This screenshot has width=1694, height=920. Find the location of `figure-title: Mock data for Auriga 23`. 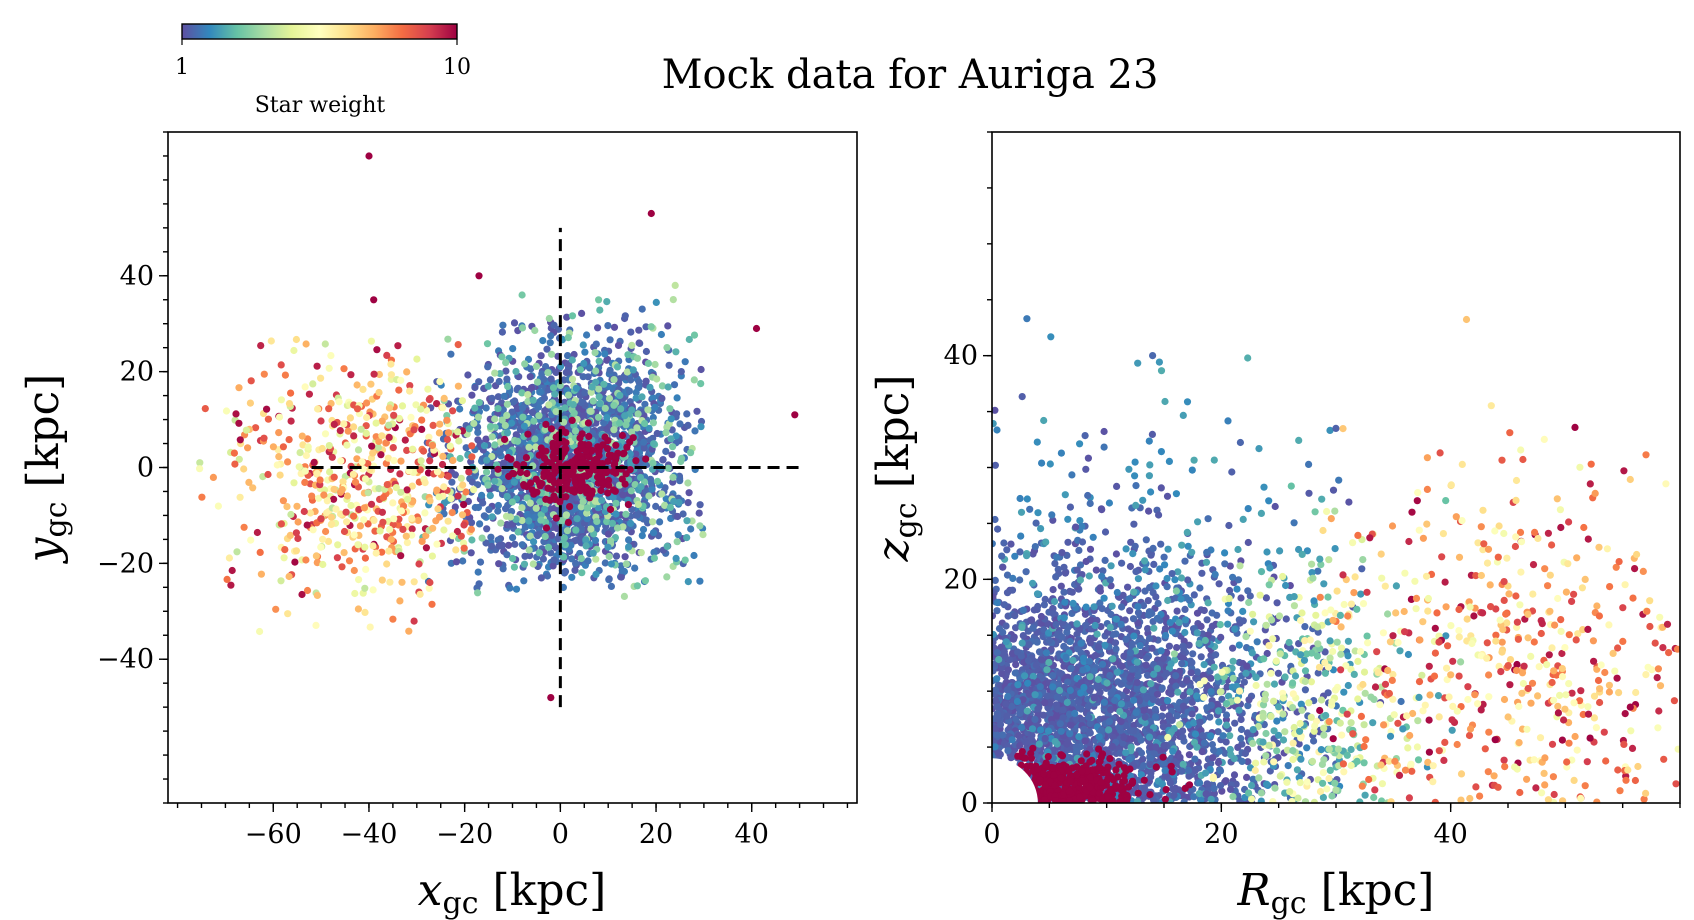

figure-title: Mock data for Auriga 23 is located at coordinates (910, 75).